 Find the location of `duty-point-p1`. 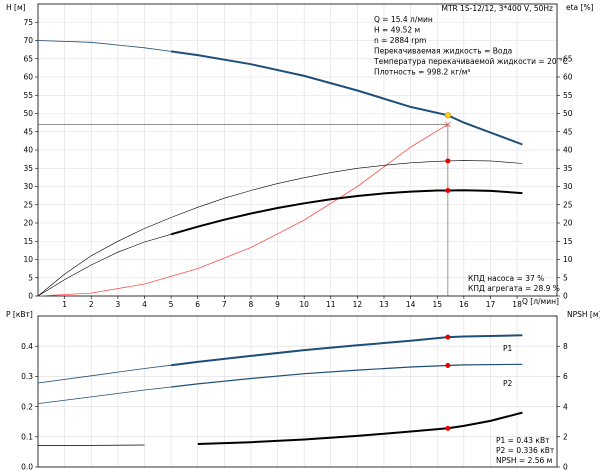

duty-point-p1 is located at coordinates (448, 337).